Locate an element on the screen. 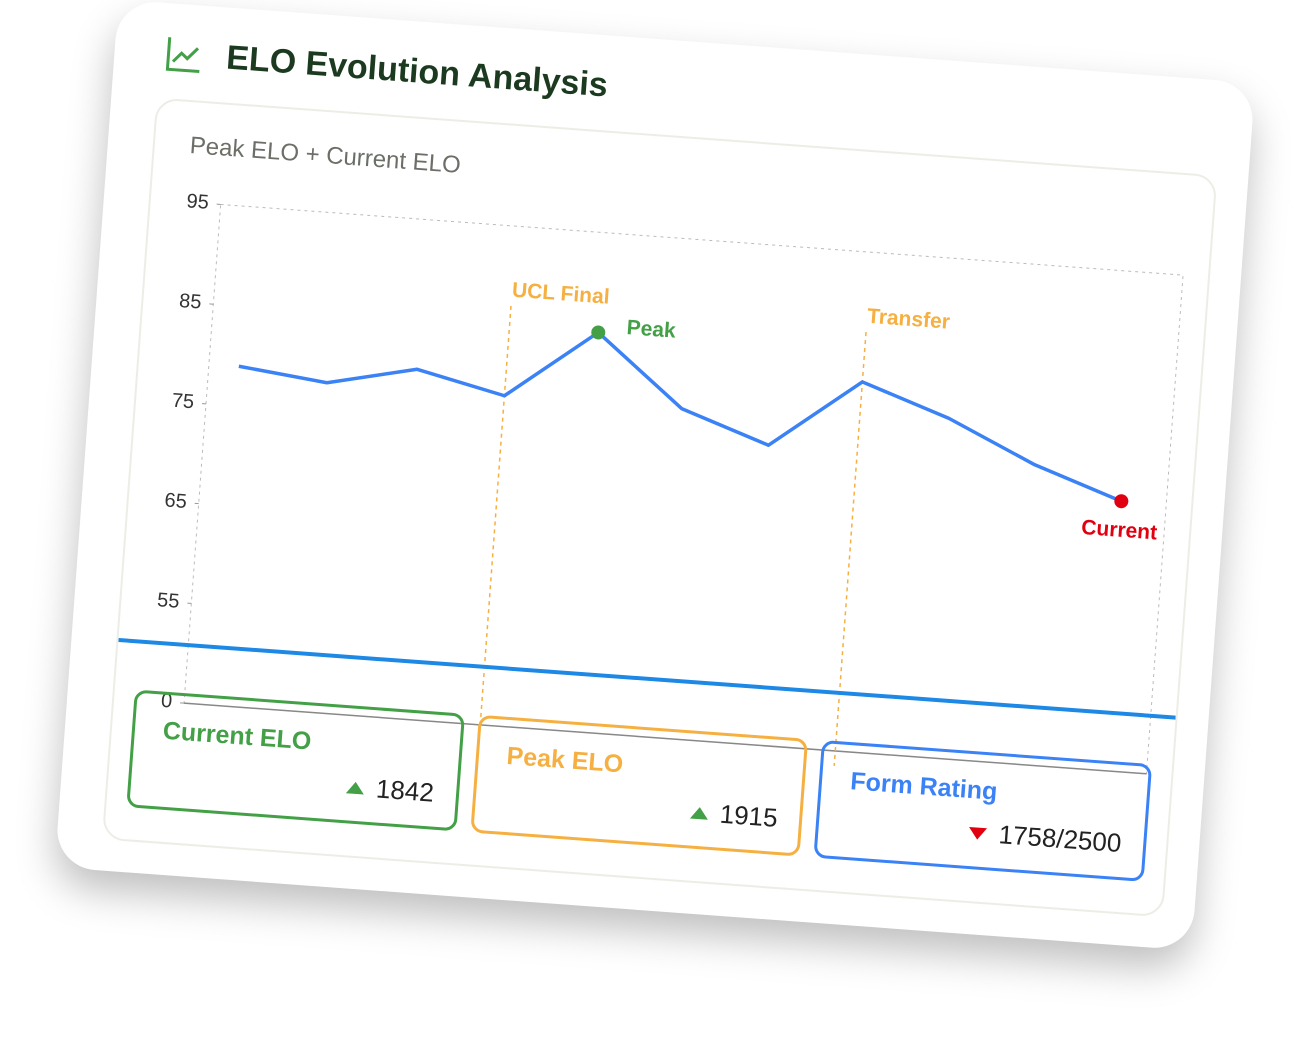 The height and width of the screenshot is (1050, 1307). stat-card: Peak ELO 1915 is located at coordinates (639, 785).